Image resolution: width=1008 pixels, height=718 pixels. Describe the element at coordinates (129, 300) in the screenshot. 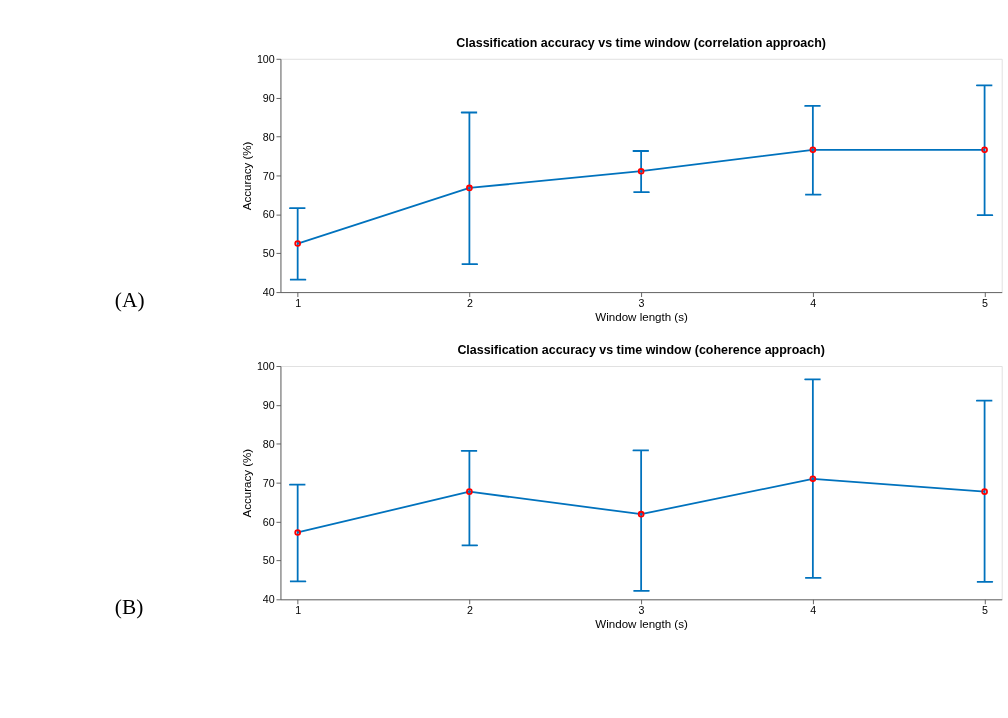

I see `text: (A)` at that location.